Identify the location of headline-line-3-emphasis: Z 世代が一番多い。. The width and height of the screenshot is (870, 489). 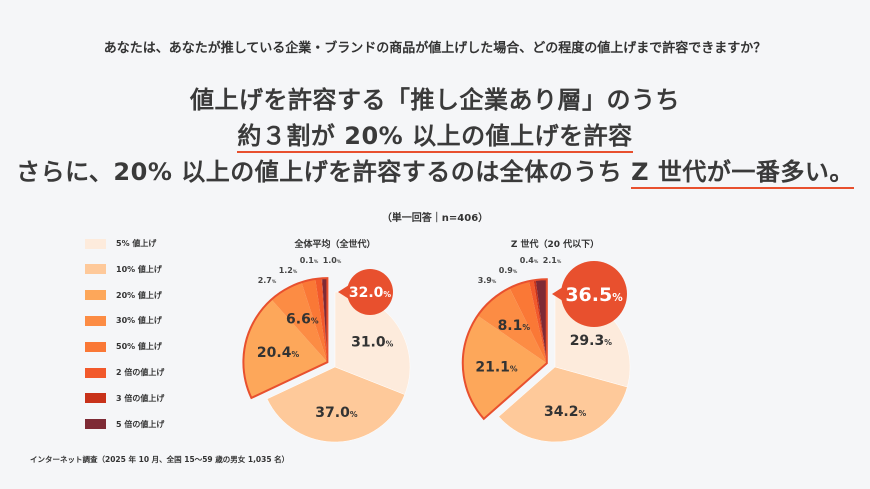
(742, 173).